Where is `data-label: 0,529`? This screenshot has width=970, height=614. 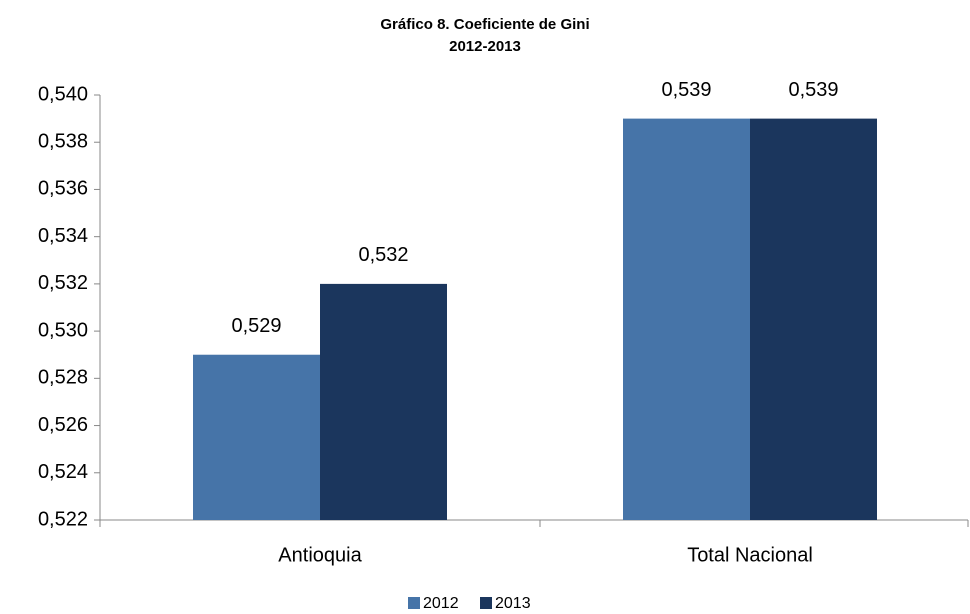
data-label: 0,529 is located at coordinates (256, 326).